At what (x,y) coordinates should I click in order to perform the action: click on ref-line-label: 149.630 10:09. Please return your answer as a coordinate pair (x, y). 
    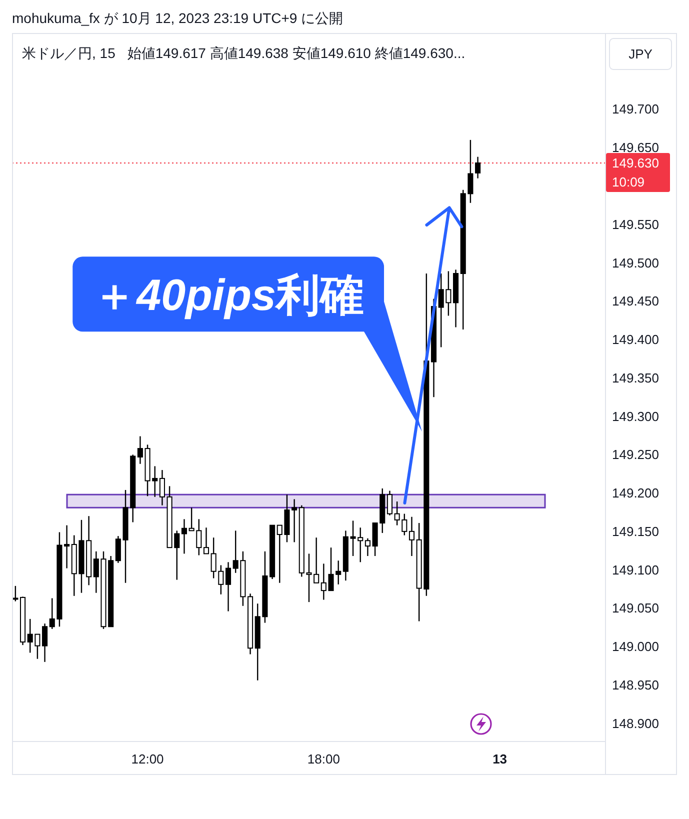
    Looking at the image, I should click on (635, 172).